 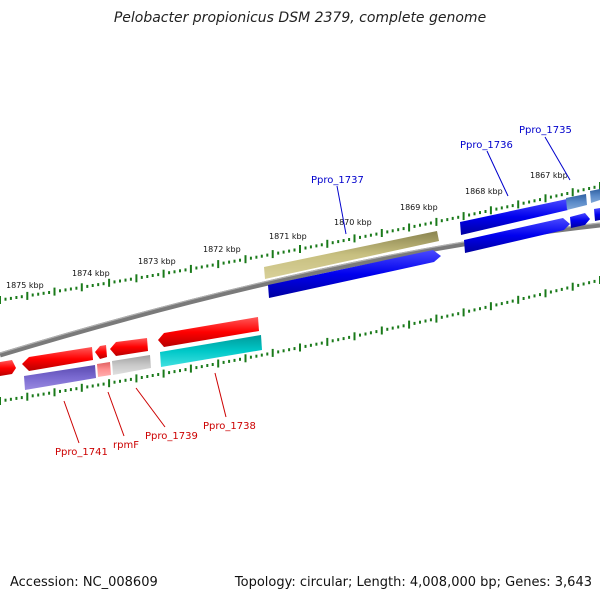 I want to click on scale-label-1869: 1869 kbp, so click(x=419, y=207).